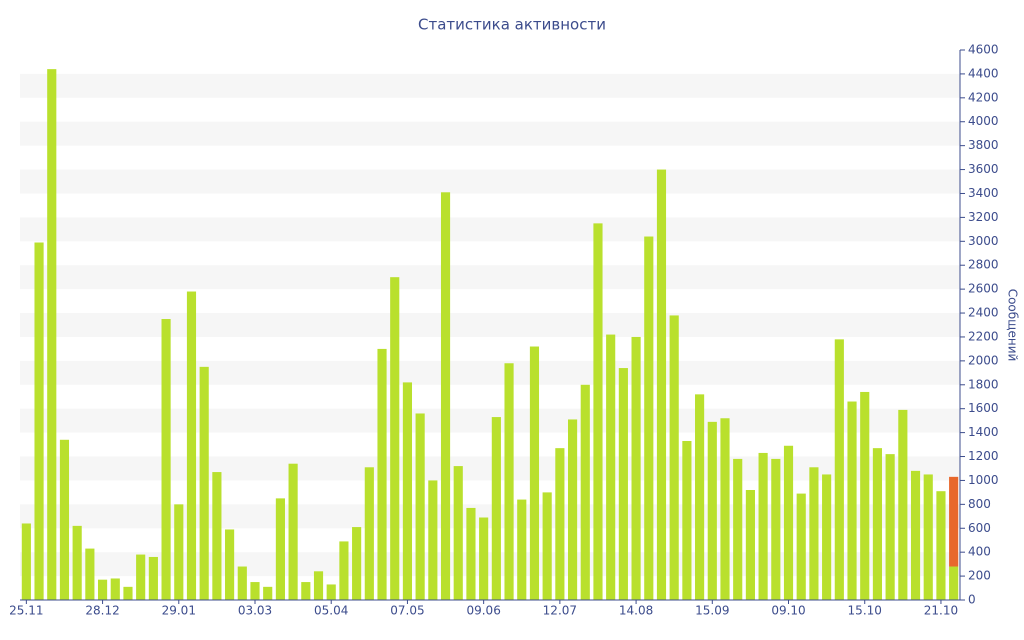 This screenshot has width=1024, height=640. What do you see at coordinates (983, 73) in the screenshot?
I see `y-tick-label: 4400` at bounding box center [983, 73].